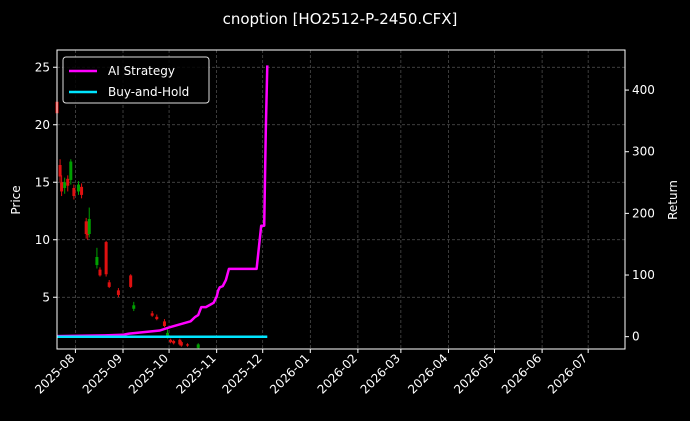 This screenshot has width=690, height=421. Describe the element at coordinates (643, 90) in the screenshot. I see `right-tick-label: 400` at that location.